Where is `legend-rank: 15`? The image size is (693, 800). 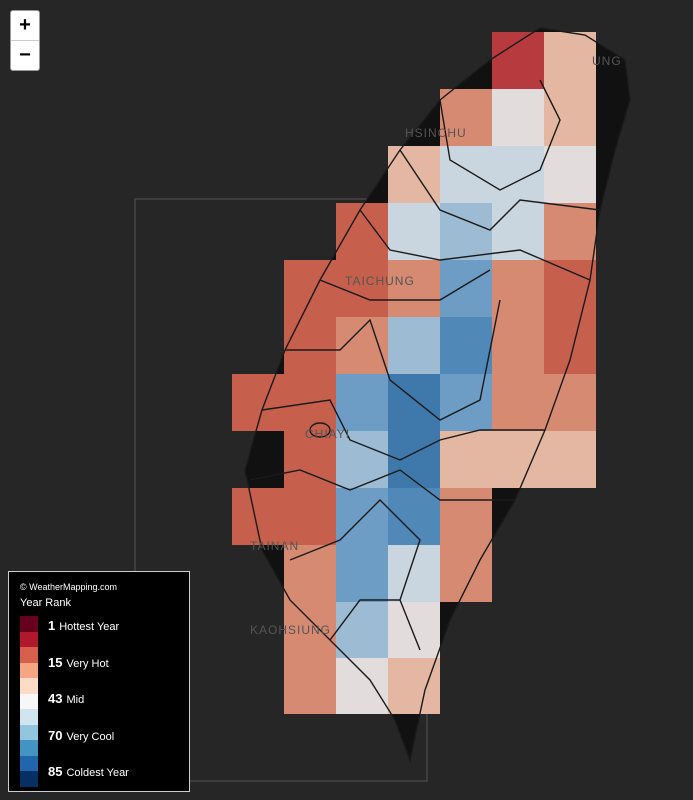
legend-rank: 15 is located at coordinates (55, 662).